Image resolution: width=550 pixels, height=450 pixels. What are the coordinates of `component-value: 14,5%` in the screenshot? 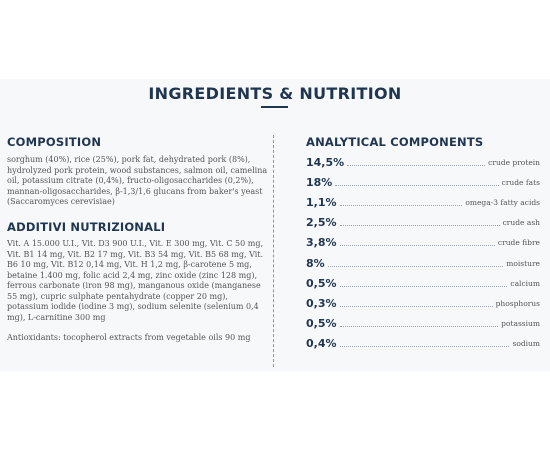 It's located at (325, 162).